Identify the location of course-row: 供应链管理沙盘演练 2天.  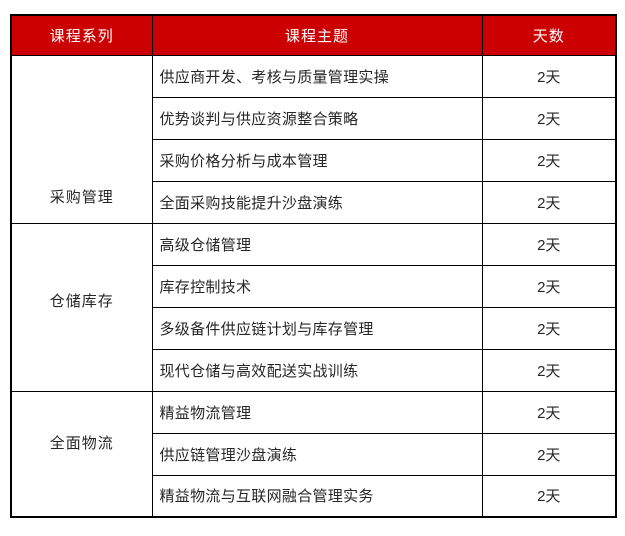
(314, 454).